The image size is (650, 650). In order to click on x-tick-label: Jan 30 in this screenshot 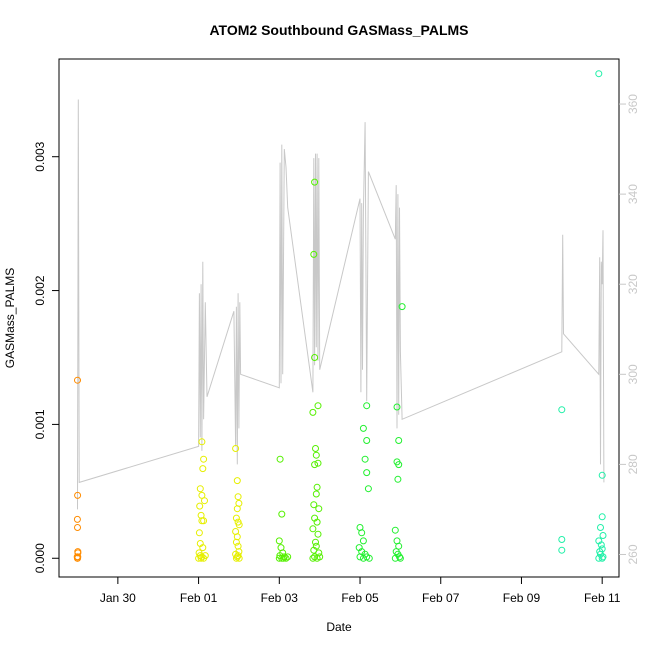, I will do `click(118, 598)`.